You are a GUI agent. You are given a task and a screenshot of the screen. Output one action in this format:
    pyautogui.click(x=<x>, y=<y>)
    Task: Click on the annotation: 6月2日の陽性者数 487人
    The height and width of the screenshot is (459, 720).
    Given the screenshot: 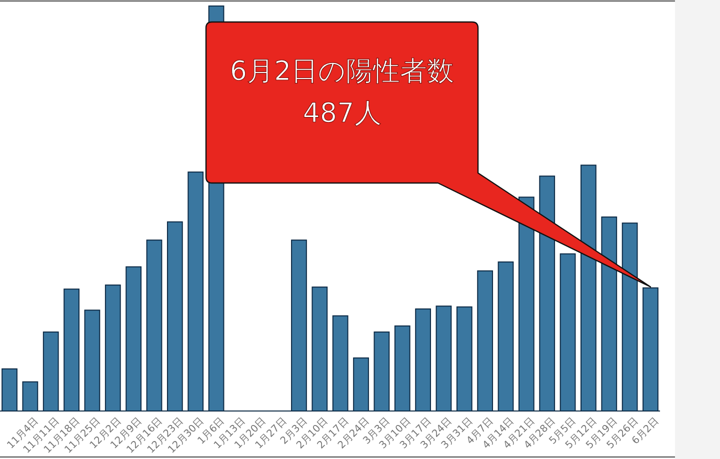 What is the action you would take?
    pyautogui.click(x=342, y=92)
    